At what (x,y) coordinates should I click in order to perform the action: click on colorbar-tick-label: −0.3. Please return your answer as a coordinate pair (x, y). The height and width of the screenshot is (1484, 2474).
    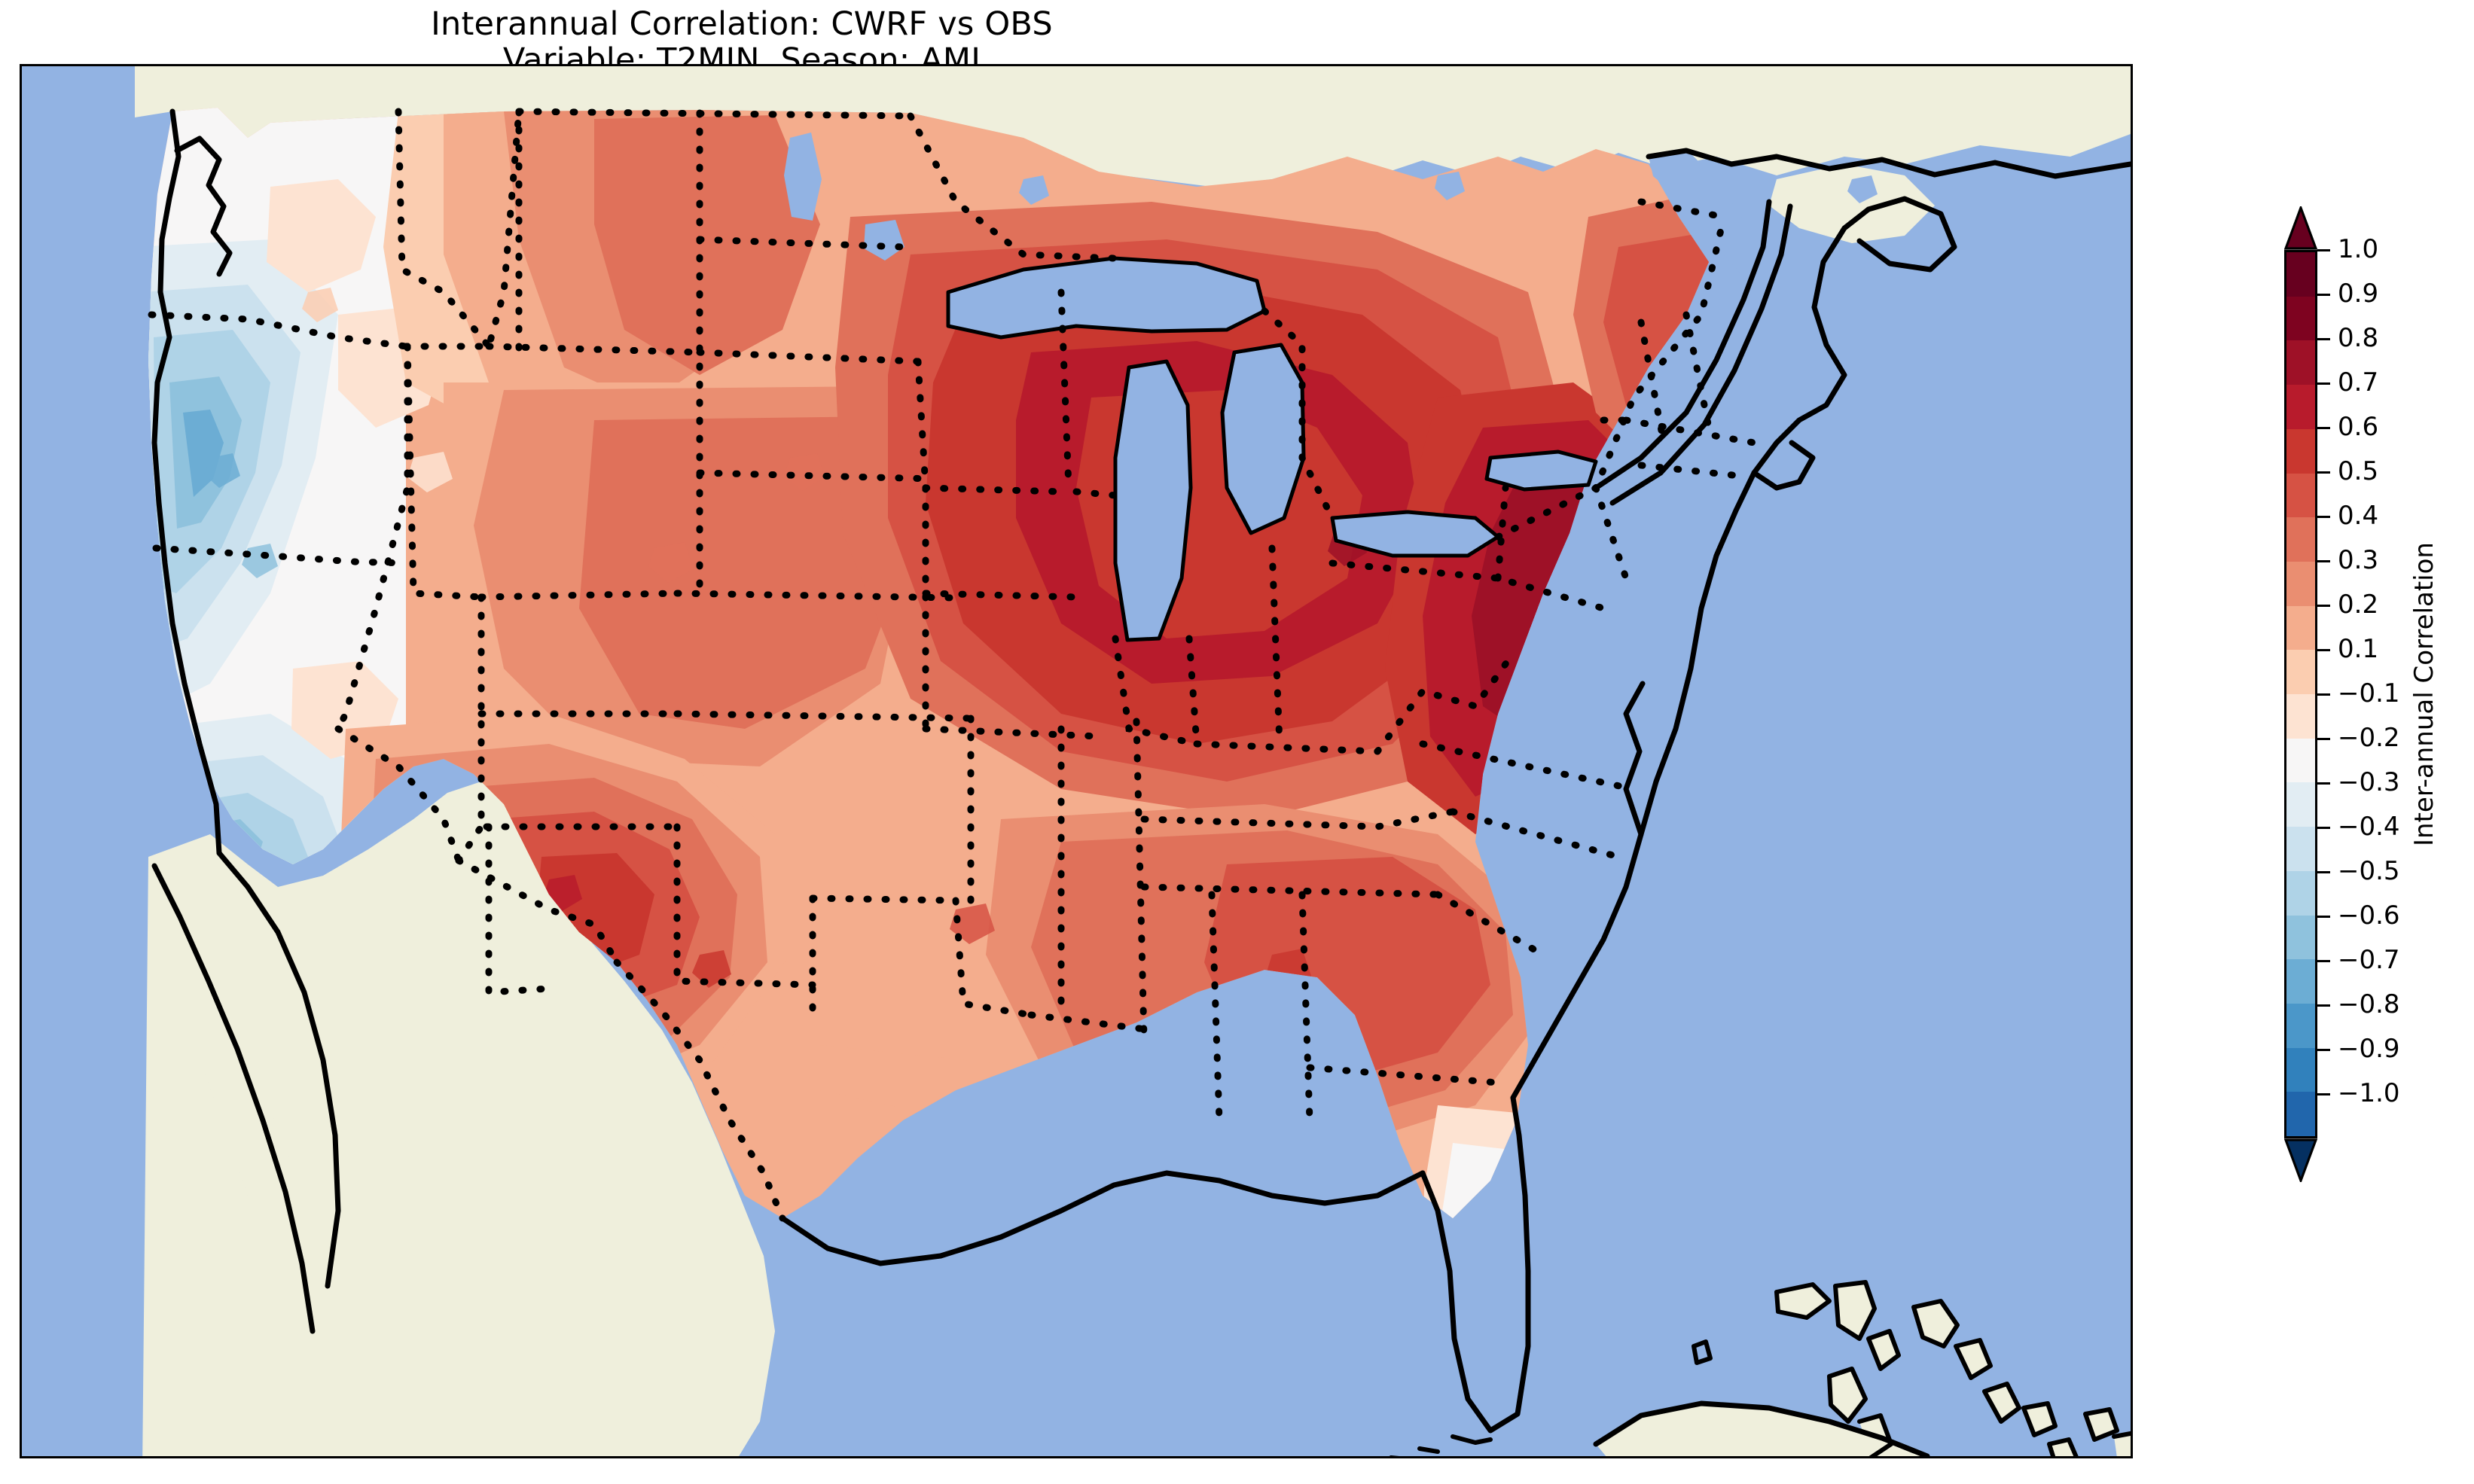
    Looking at the image, I should click on (2369, 782).